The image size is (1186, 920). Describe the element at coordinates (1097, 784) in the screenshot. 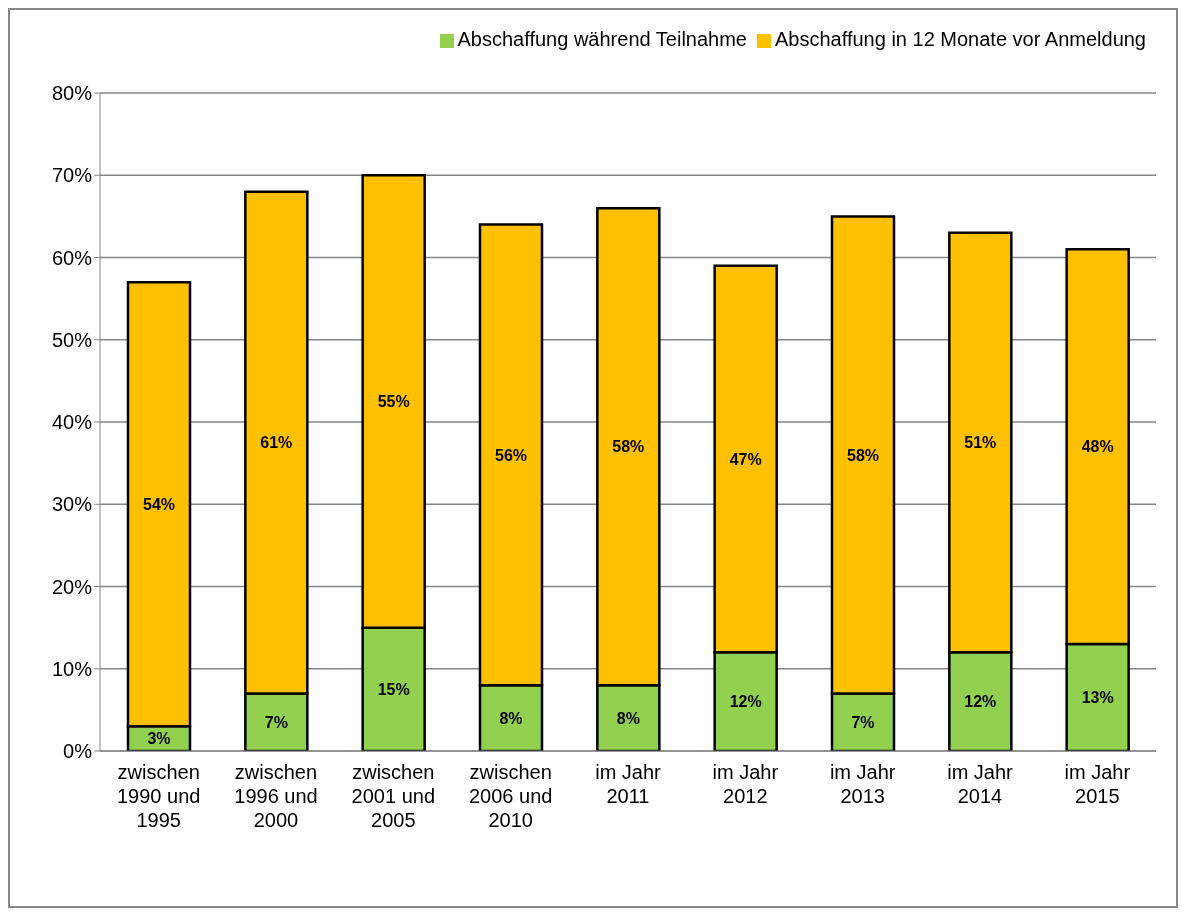

I see `x-tick-label: im Jahr 2015` at that location.